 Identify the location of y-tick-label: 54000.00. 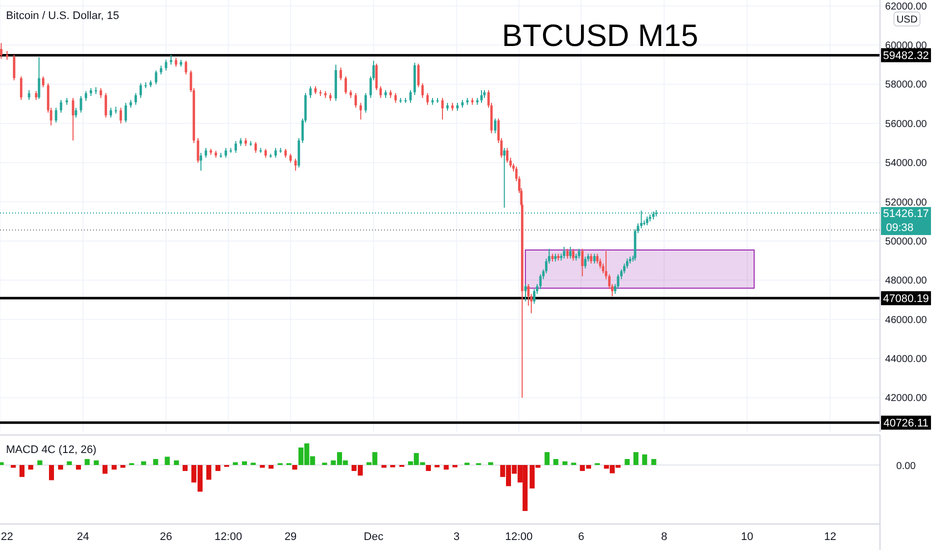
(906, 164).